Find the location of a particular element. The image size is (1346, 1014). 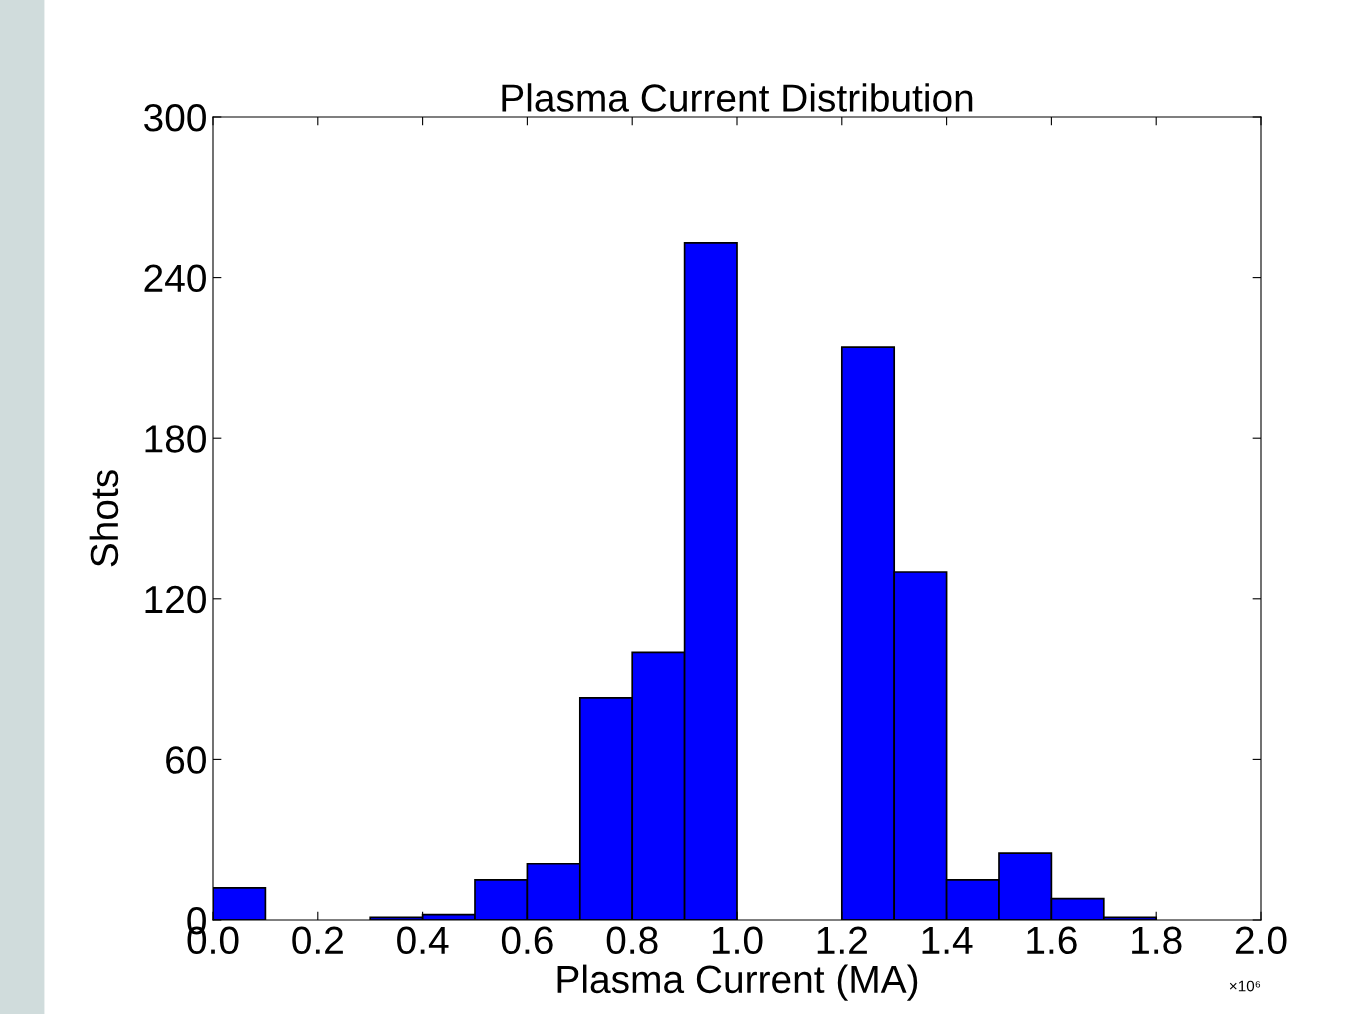

x-tick-label: 0.2 is located at coordinates (317, 940).